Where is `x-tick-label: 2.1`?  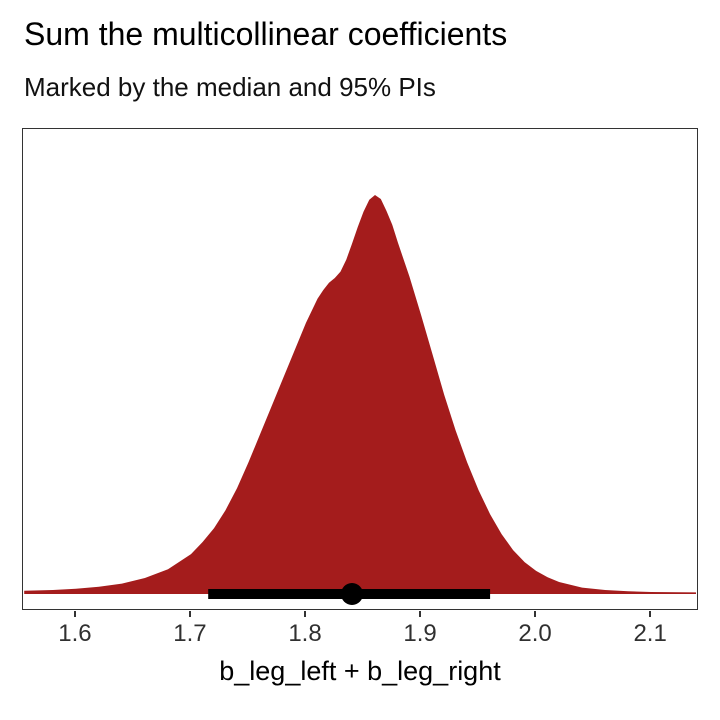
x-tick-label: 2.1 is located at coordinates (650, 633).